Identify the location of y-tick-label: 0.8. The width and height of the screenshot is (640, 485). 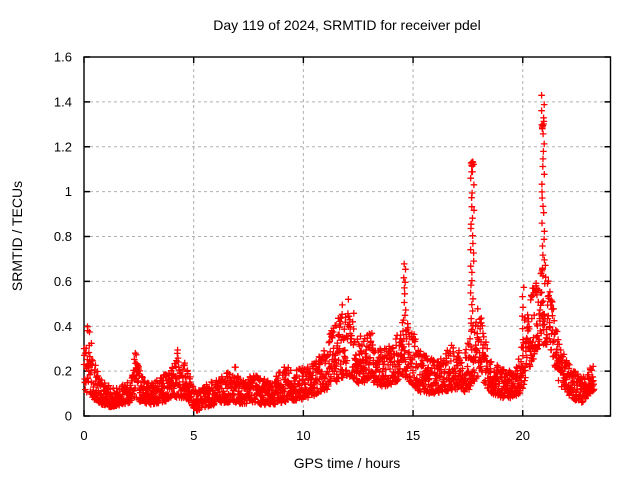
(63, 236).